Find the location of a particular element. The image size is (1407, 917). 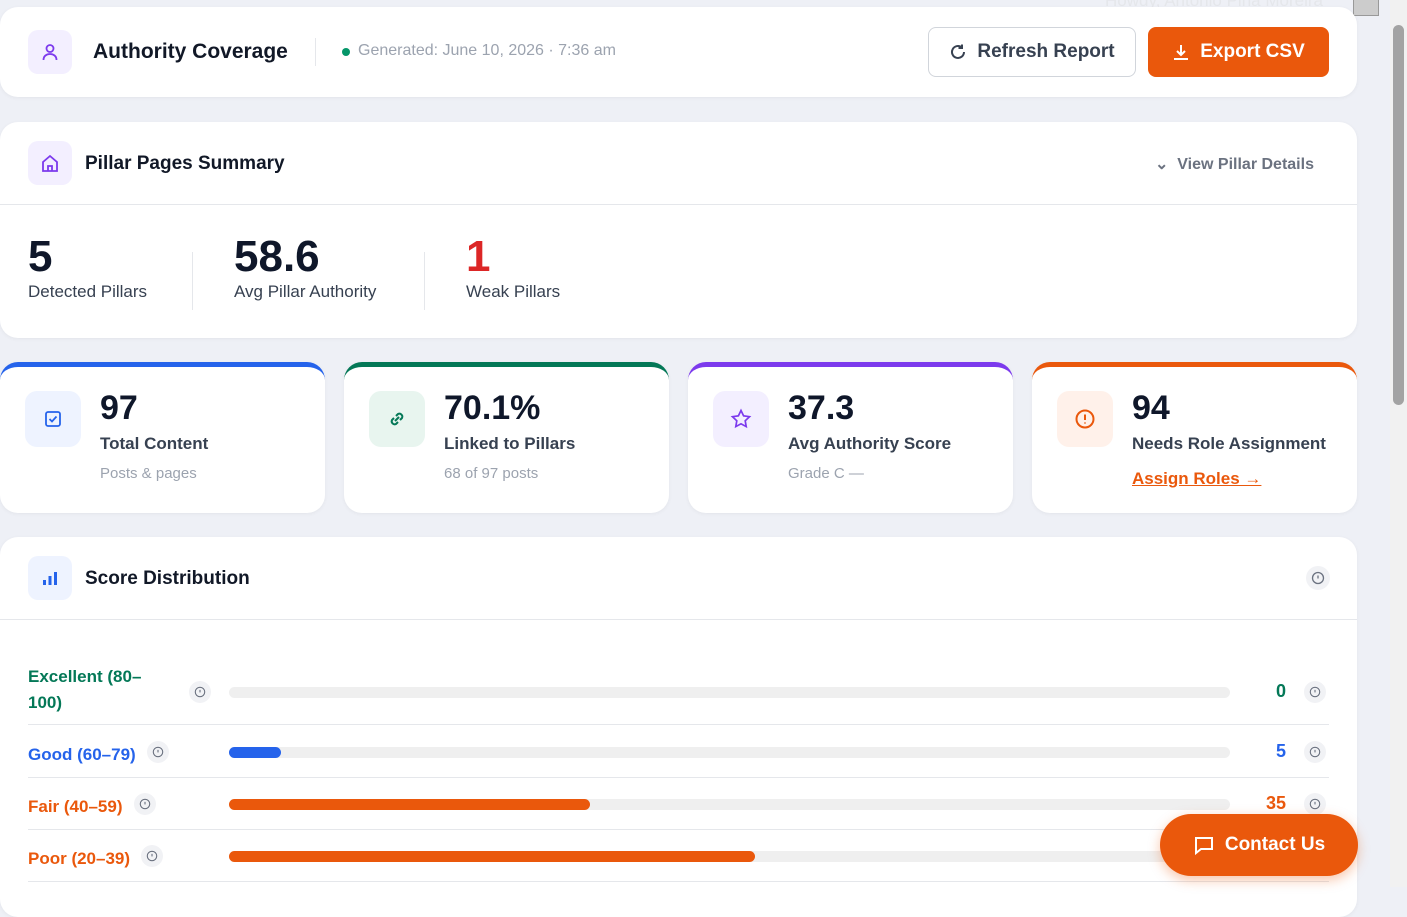

user-greeting: Howdy, Antonio Pina Moreira is located at coordinates (1214, 5).